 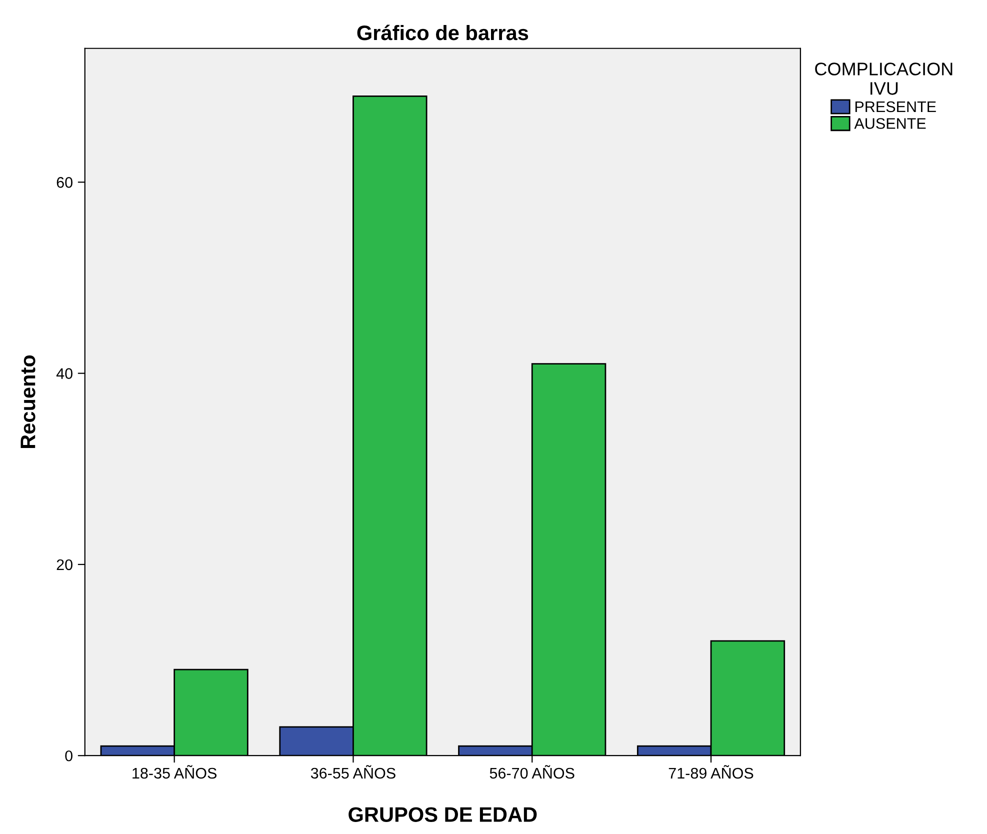 I want to click on chart-title: Gráfico de barras, so click(x=442, y=32).